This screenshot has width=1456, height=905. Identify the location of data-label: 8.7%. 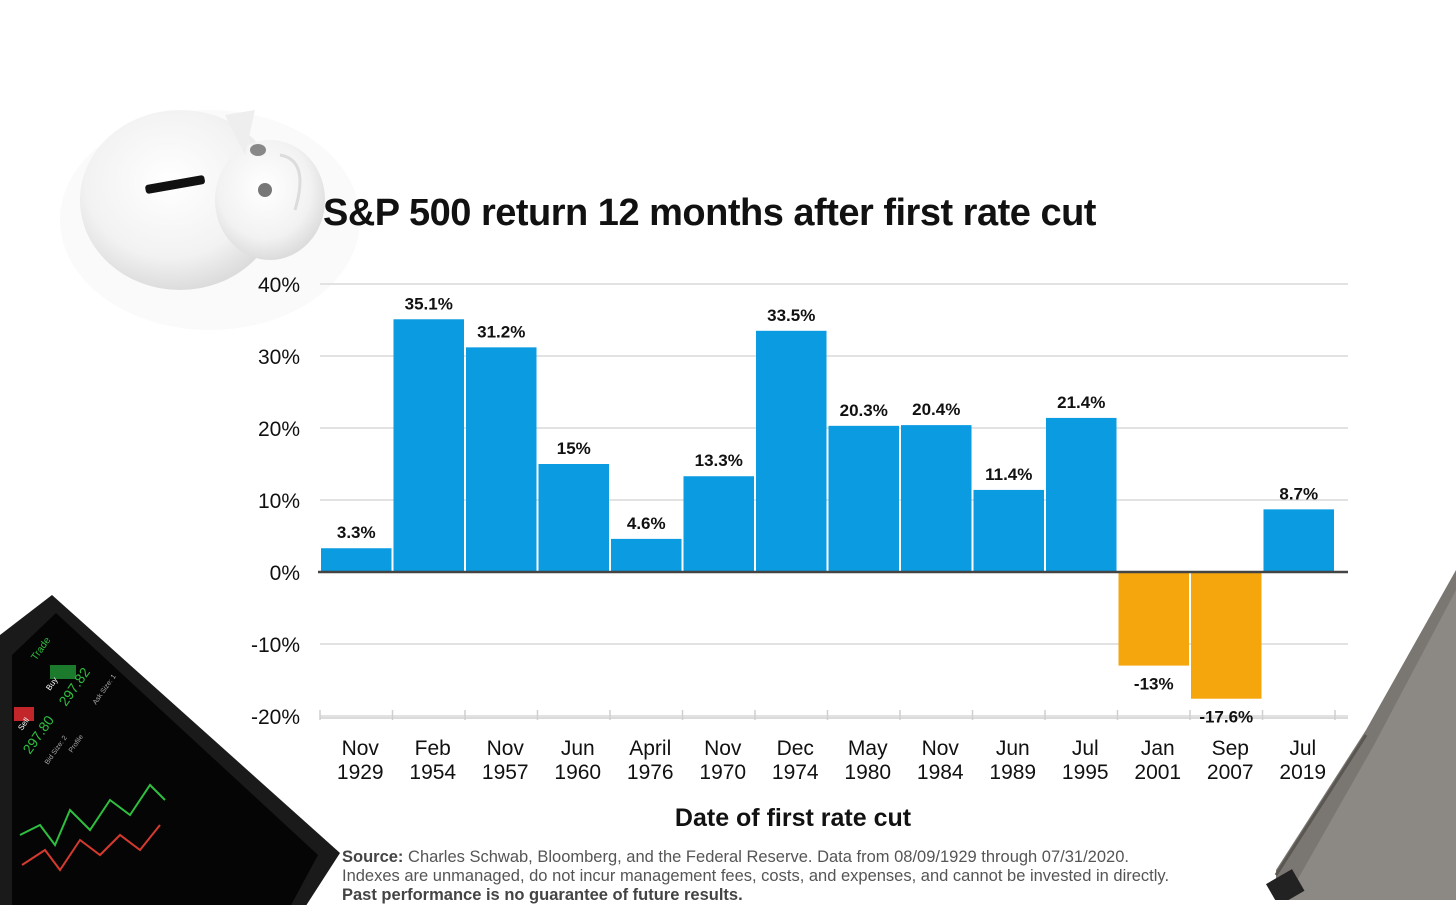
(1298, 493).